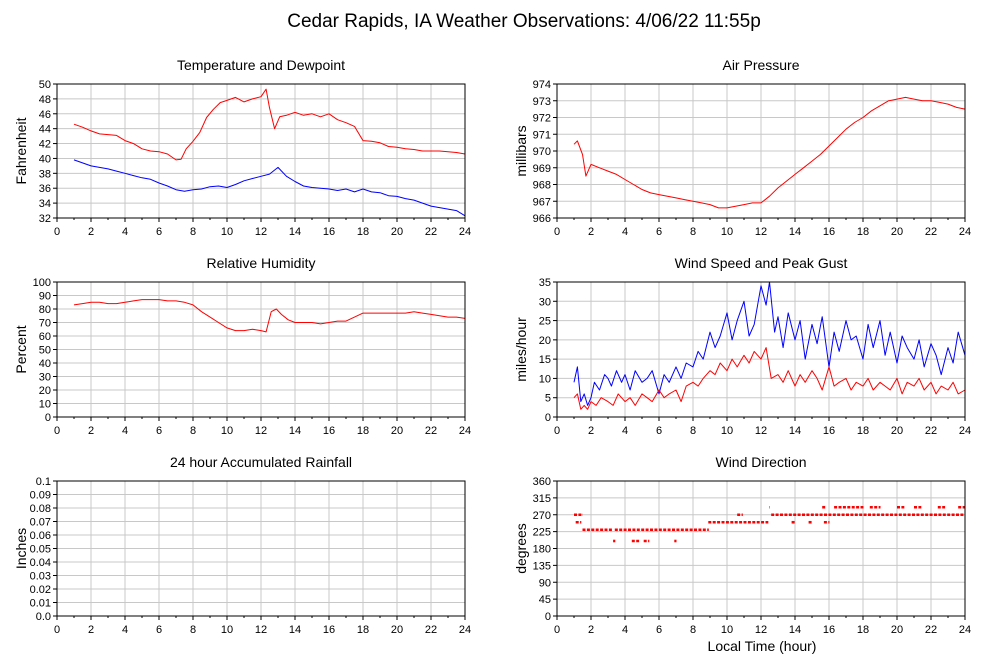 The image size is (1000, 660). What do you see at coordinates (45, 85) in the screenshot?
I see `y-tick-label: 50` at bounding box center [45, 85].